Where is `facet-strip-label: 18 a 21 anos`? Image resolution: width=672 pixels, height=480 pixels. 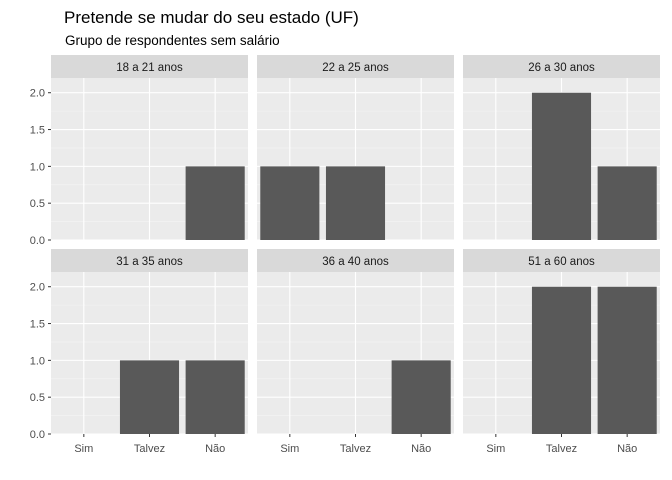 facet-strip-label: 18 a 21 anos is located at coordinates (149, 68).